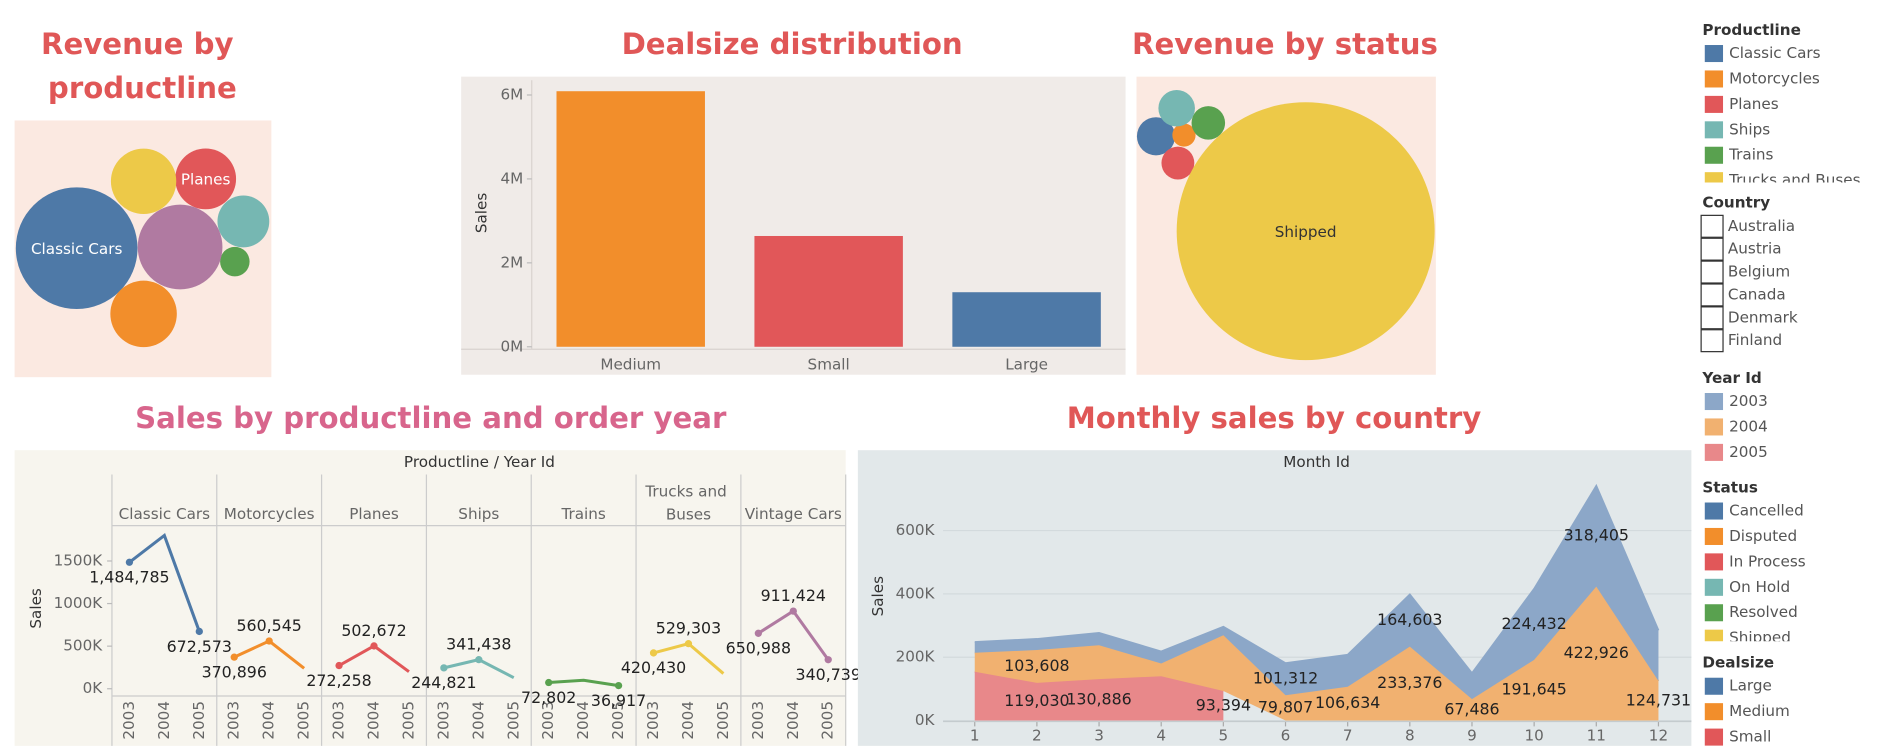  I want to click on legend-label: Ships, so click(1749, 129).